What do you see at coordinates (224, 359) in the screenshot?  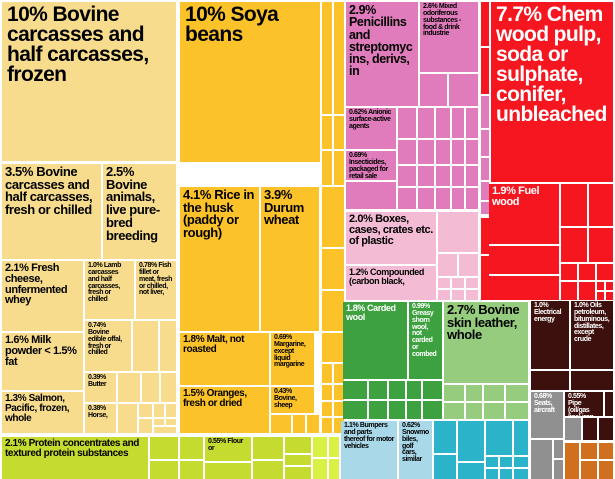 I see `treemap-cell: 1.8% Malt, not roasted` at bounding box center [224, 359].